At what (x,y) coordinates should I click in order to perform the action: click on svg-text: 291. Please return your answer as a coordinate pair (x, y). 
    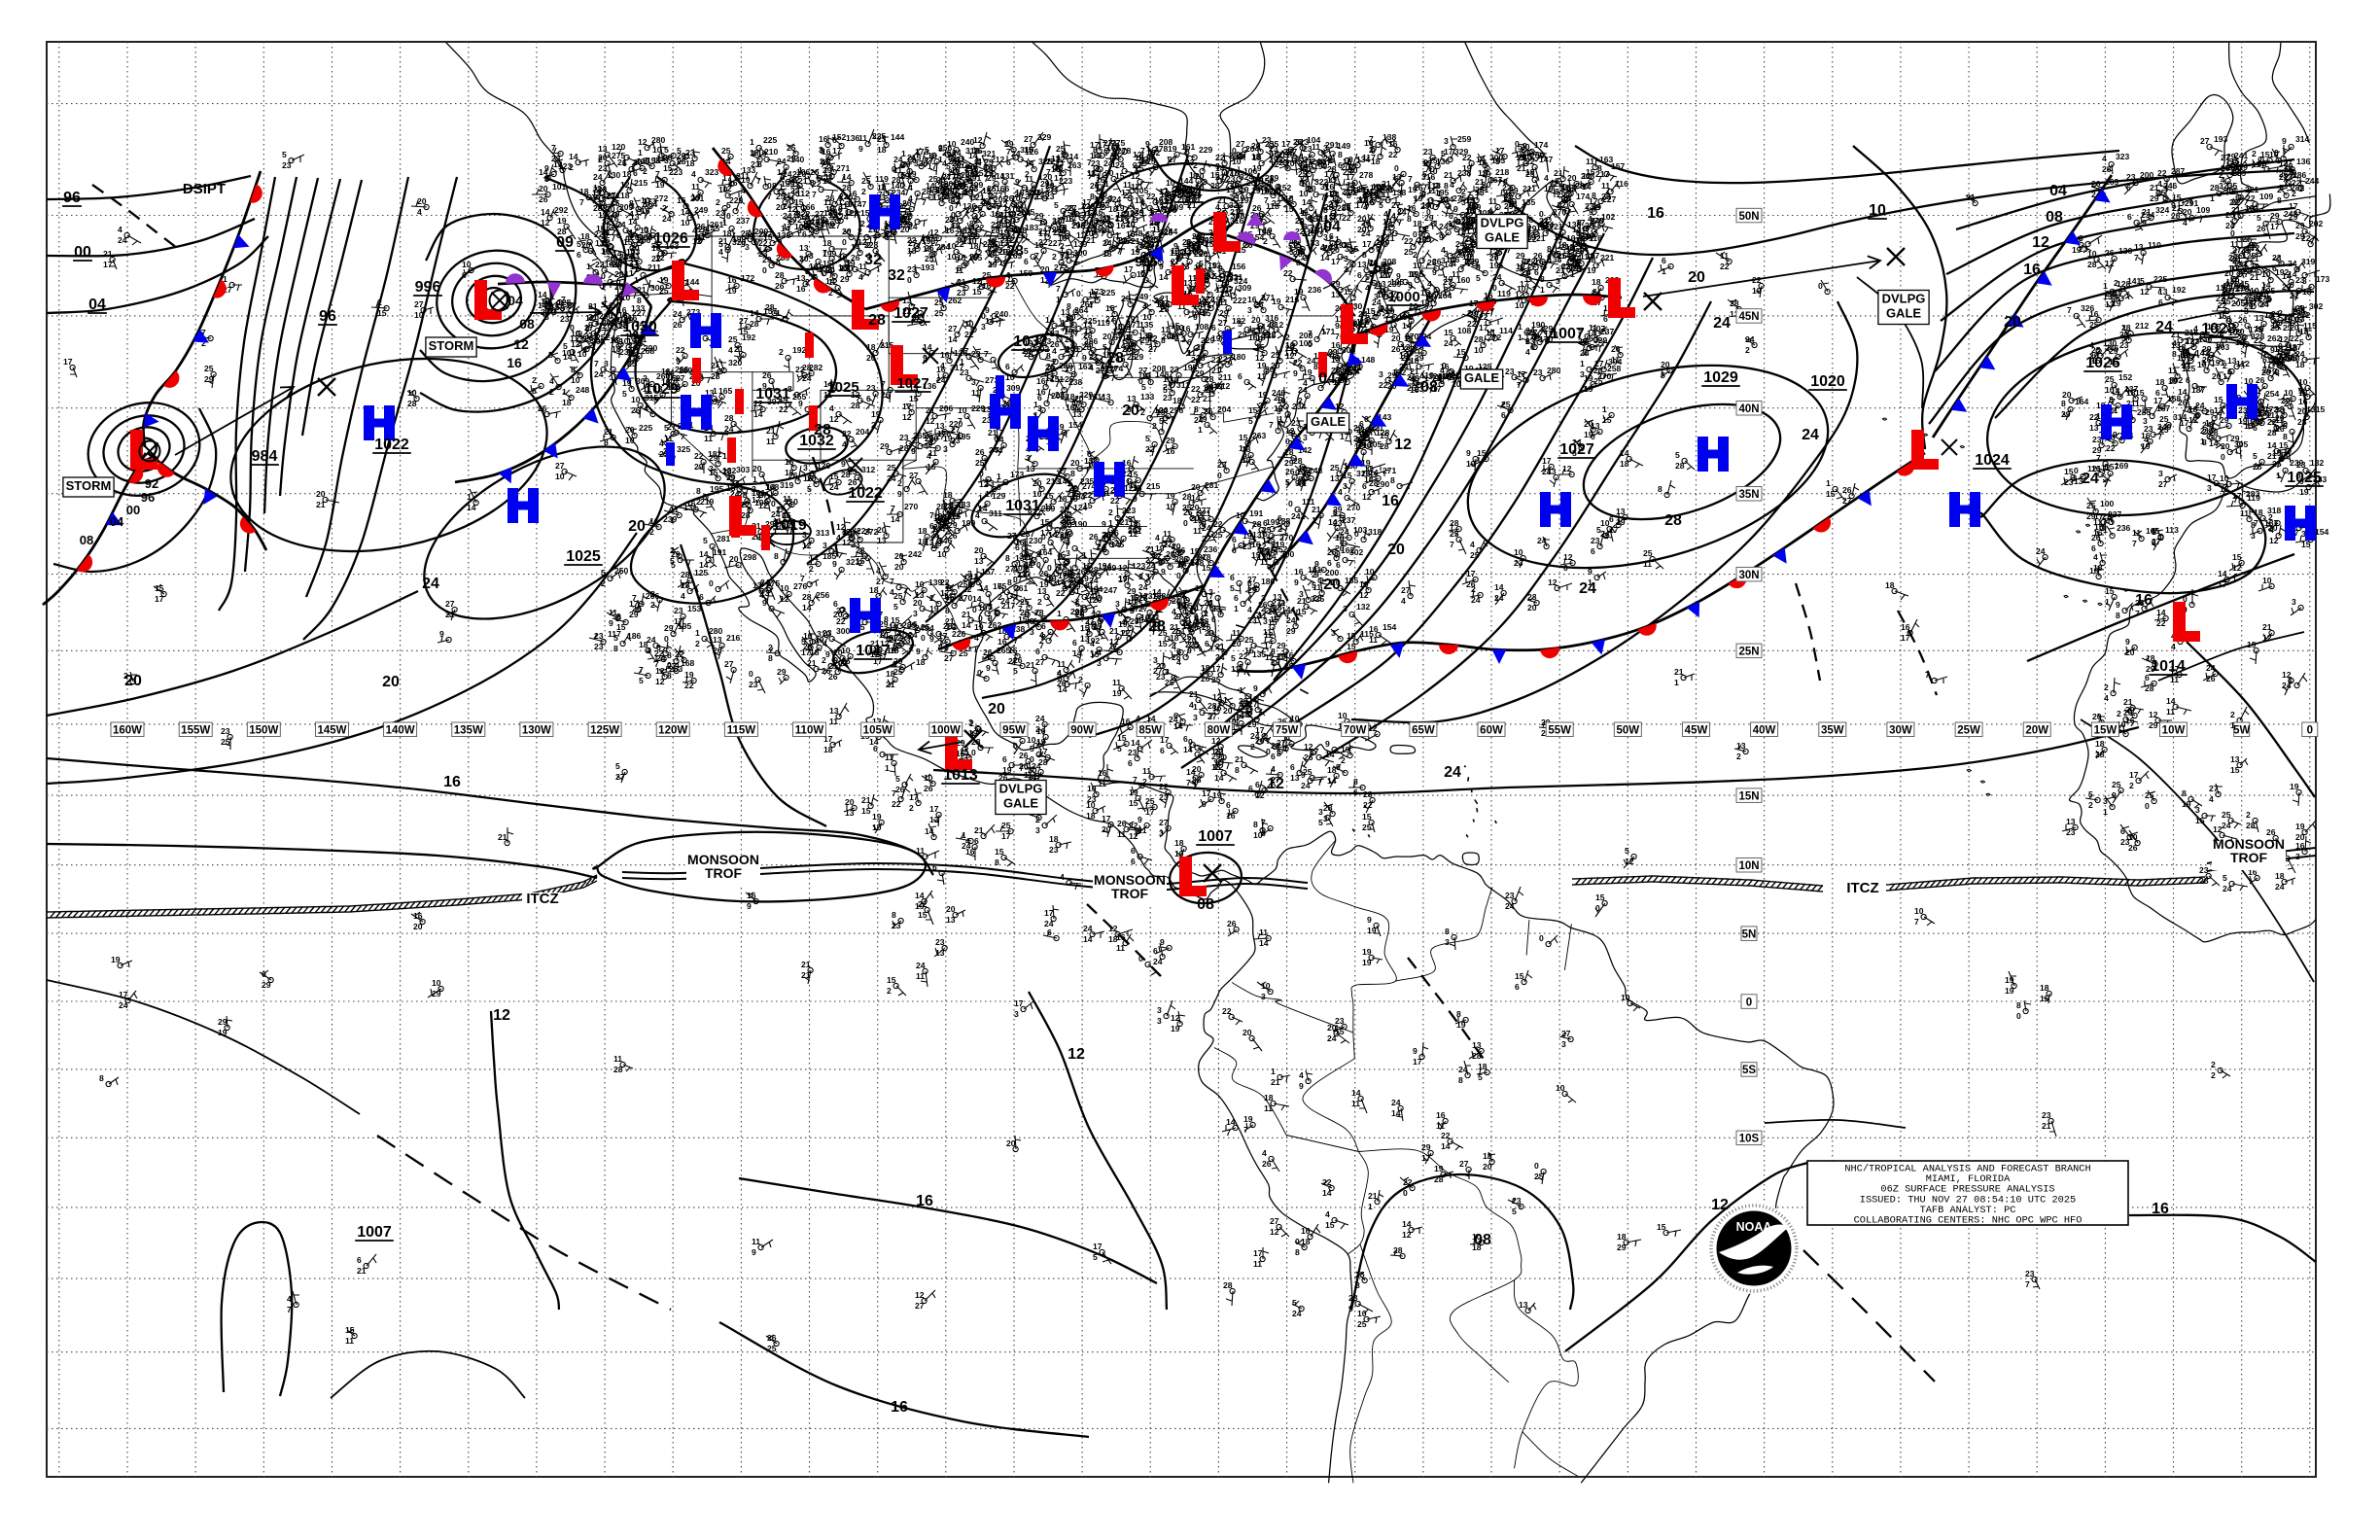
    Looking at the image, I should click on (2192, 203).